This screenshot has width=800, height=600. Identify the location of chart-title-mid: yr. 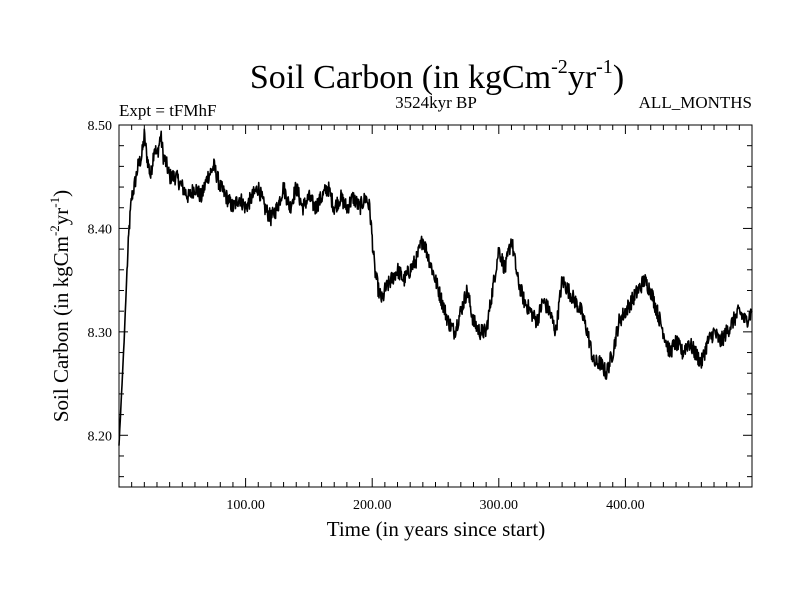
(582, 77).